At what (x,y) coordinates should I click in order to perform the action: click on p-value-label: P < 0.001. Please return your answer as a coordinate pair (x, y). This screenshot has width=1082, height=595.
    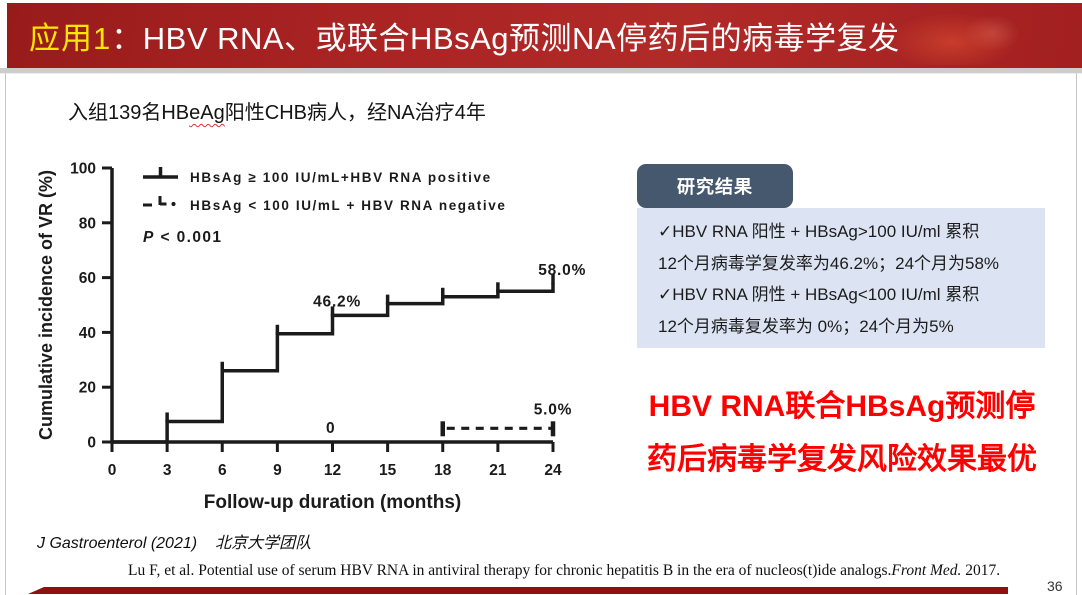
    Looking at the image, I should click on (182, 237).